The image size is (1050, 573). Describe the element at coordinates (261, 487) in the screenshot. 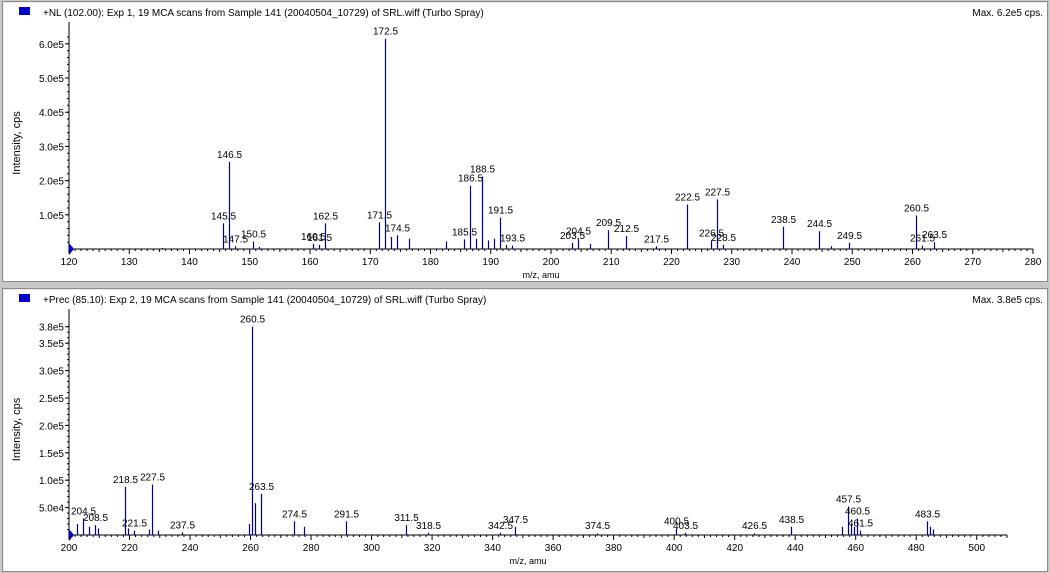

I see `peak-label: 263.5` at that location.